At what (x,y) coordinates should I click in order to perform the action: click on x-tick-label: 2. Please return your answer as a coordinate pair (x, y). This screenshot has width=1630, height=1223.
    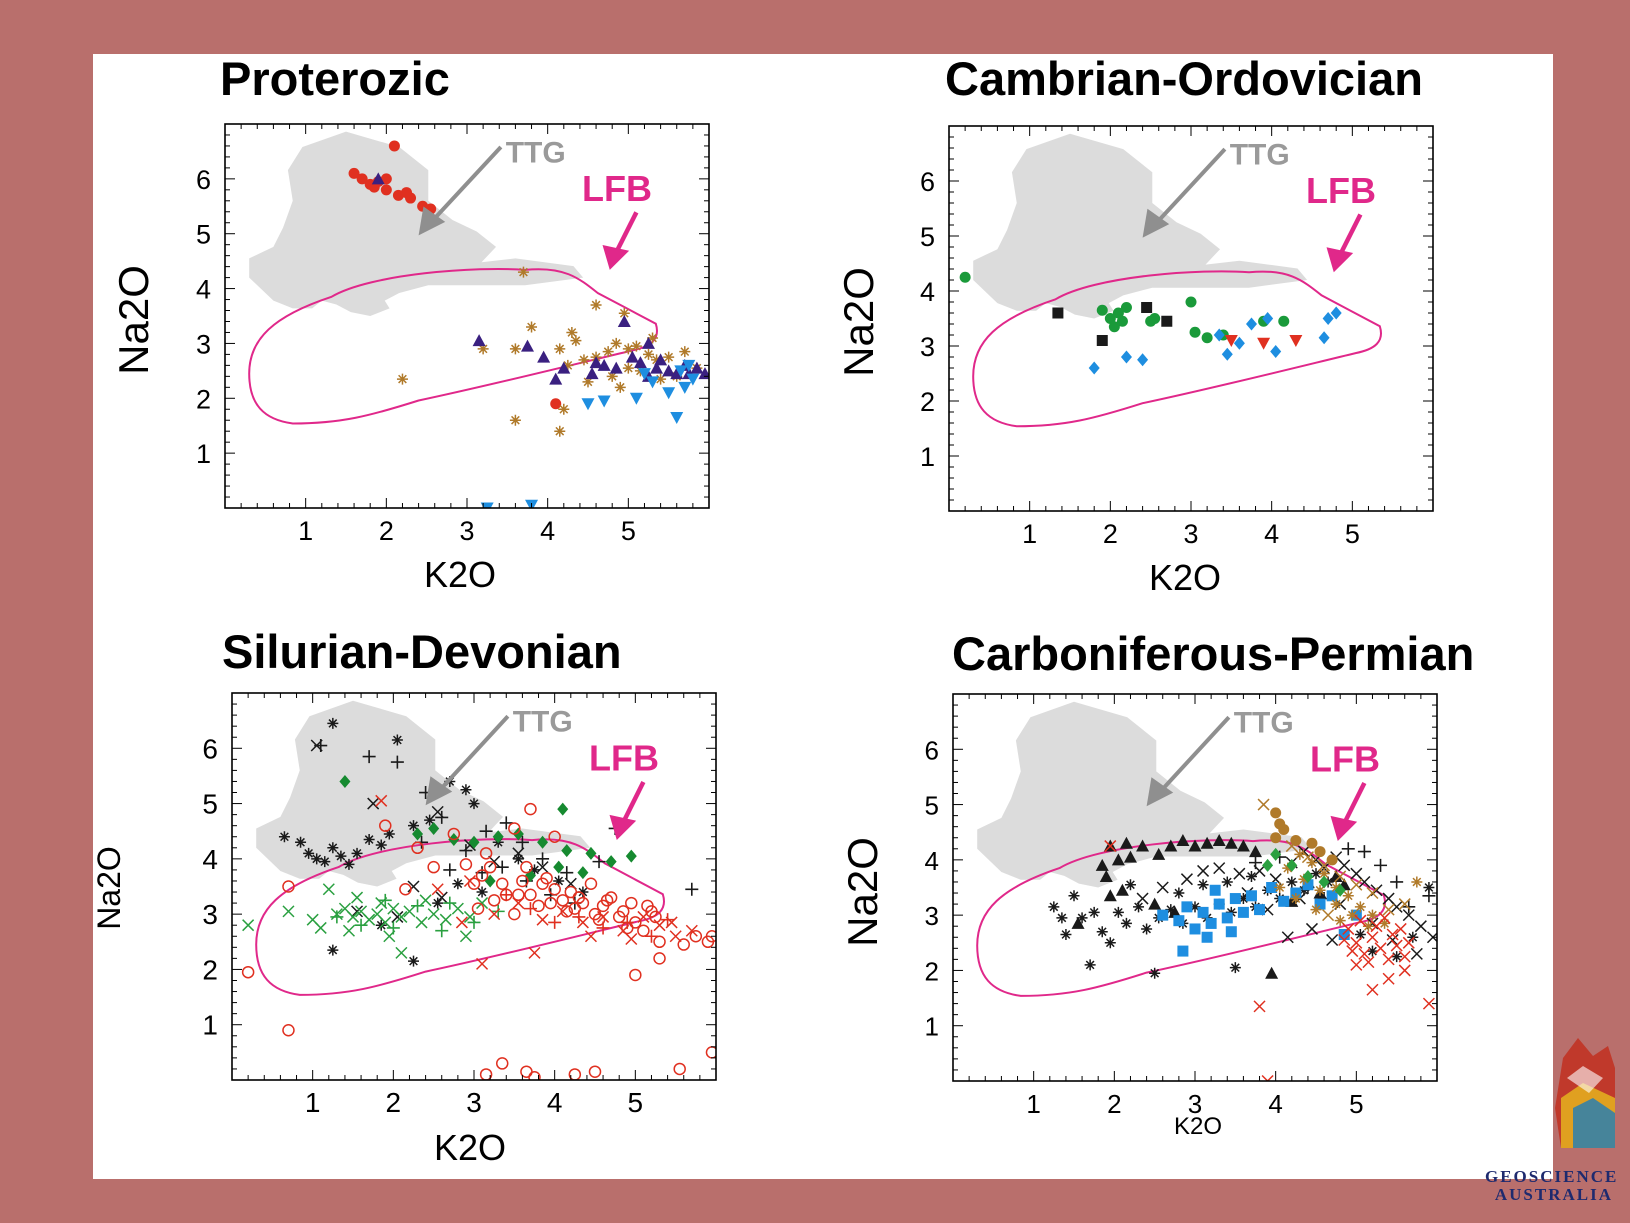
    Looking at the image, I should click on (1110, 534).